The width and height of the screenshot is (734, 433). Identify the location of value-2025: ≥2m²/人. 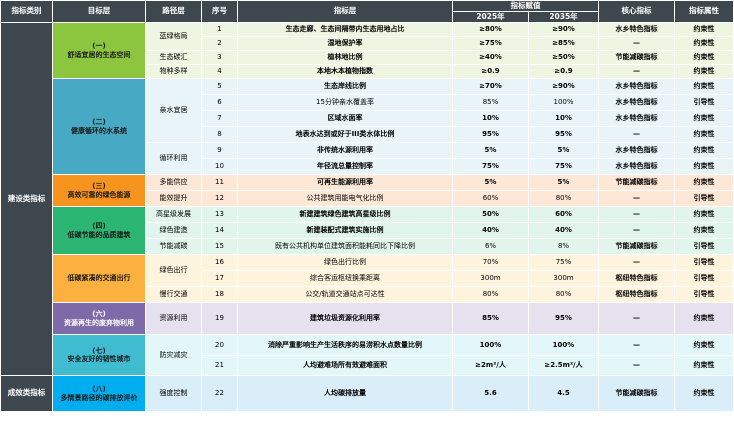
(490, 365).